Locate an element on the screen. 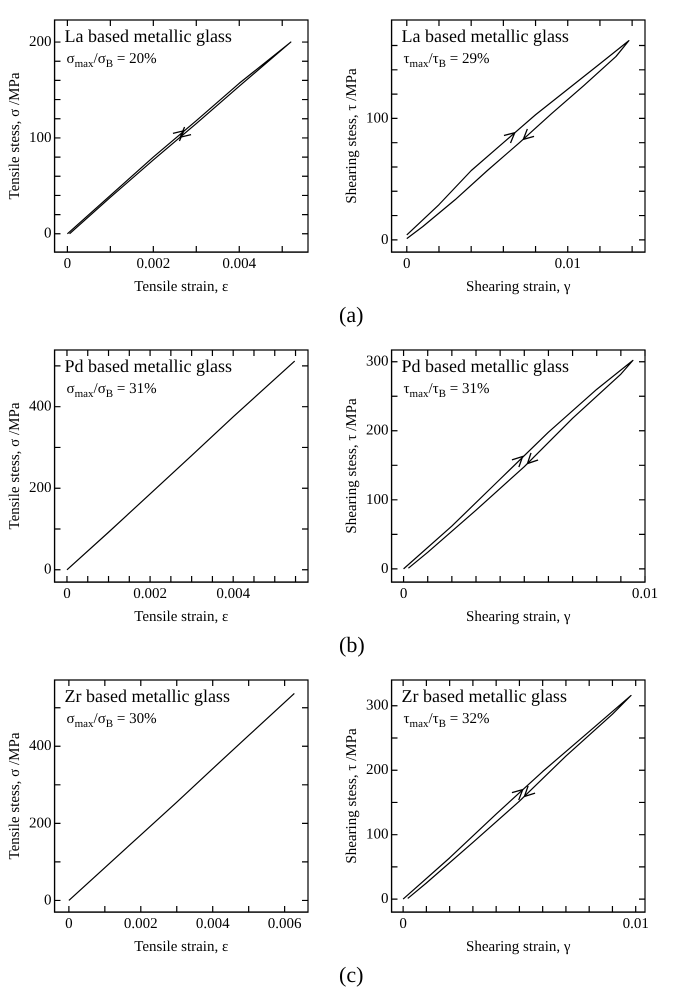 This screenshot has width=675, height=990. text: (a) is located at coordinates (351, 315).